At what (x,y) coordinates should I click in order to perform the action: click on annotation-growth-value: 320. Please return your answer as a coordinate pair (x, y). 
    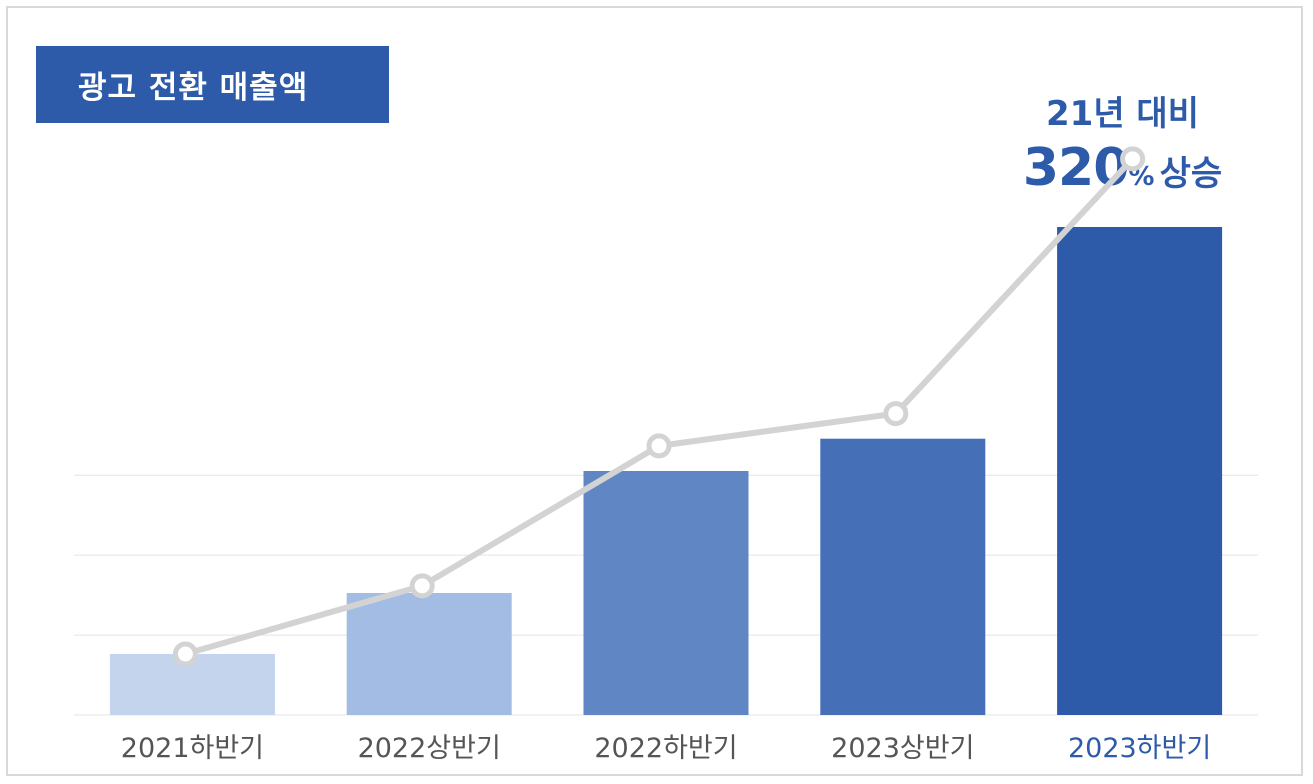
    Looking at the image, I should click on (1076, 168).